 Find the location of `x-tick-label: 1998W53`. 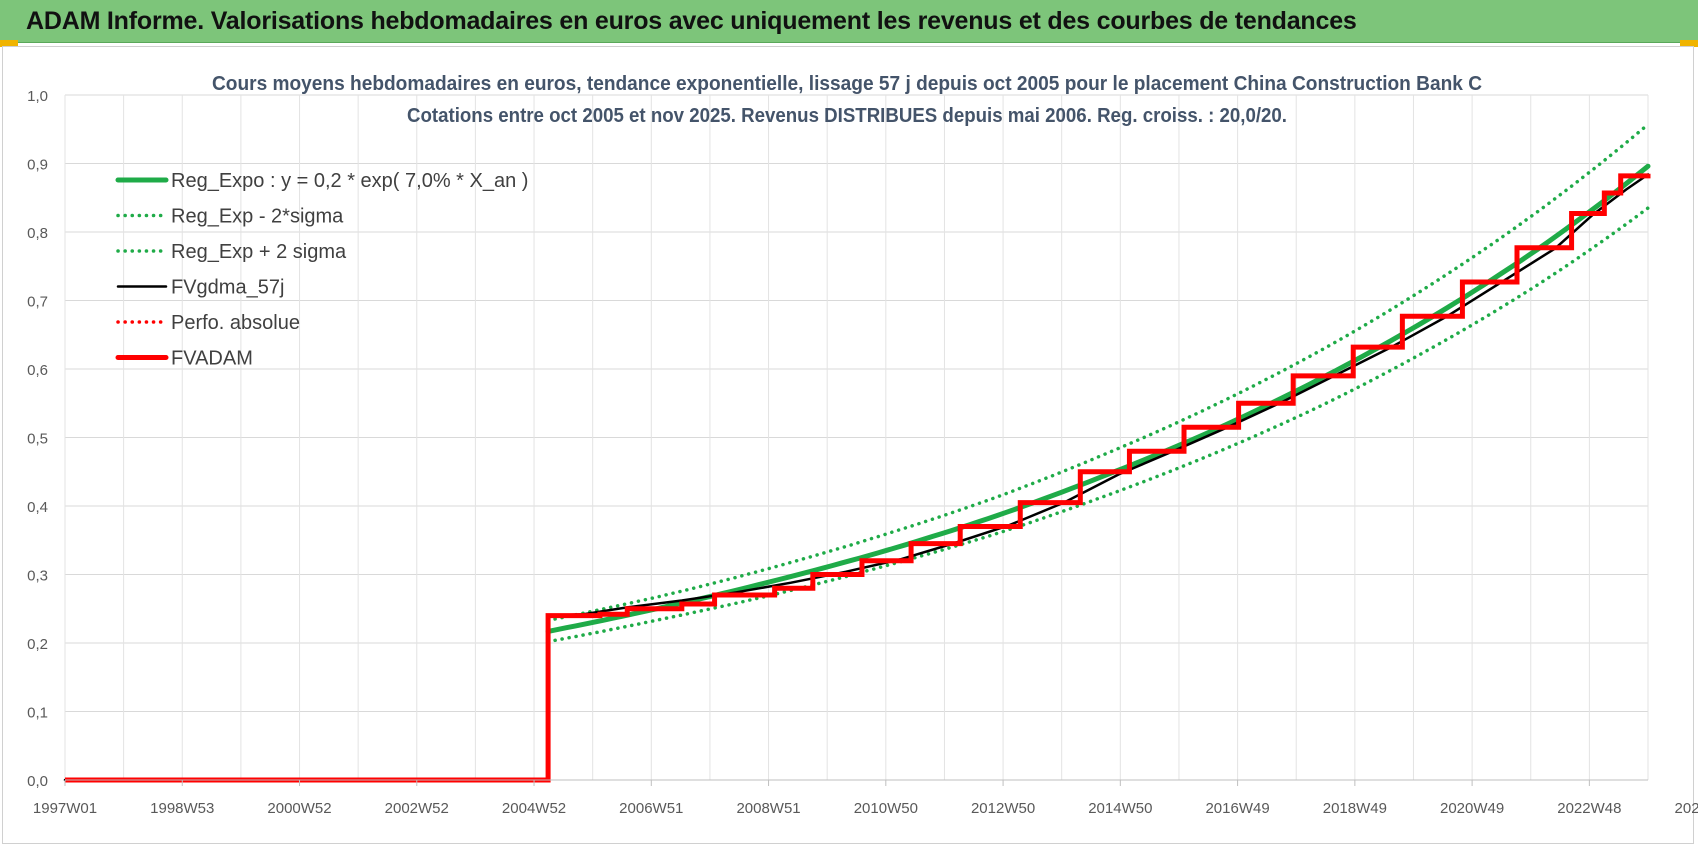

x-tick-label: 1998W53 is located at coordinates (182, 808).